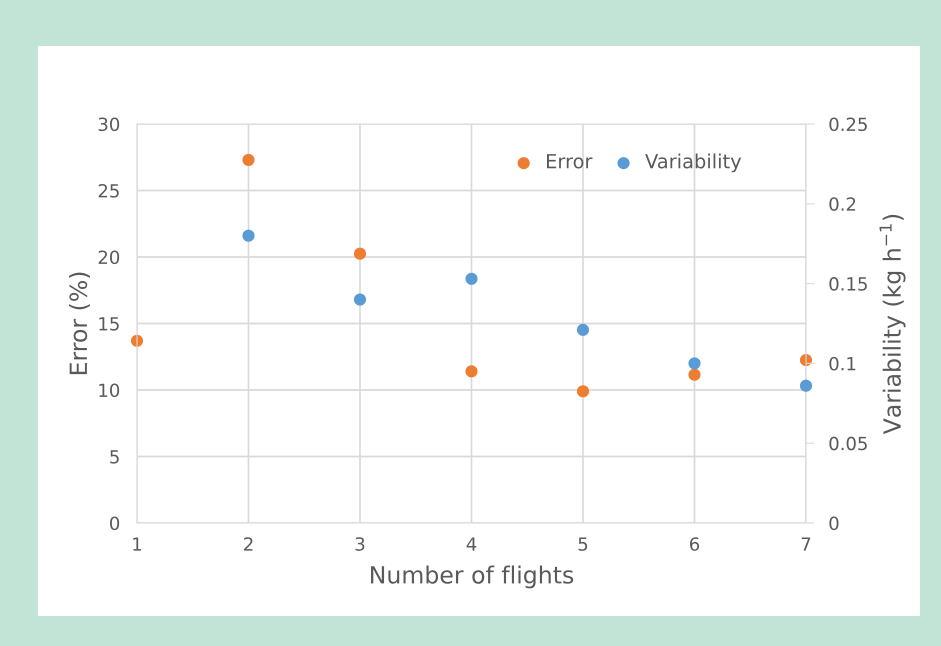  I want to click on x-tick-label: 1, so click(137, 544).